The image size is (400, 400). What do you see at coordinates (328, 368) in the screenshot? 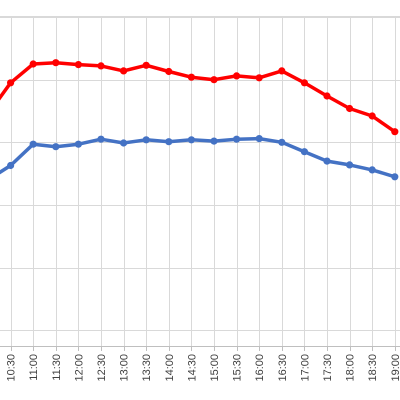
I see `x-tick-label: 17:30` at bounding box center [328, 368].